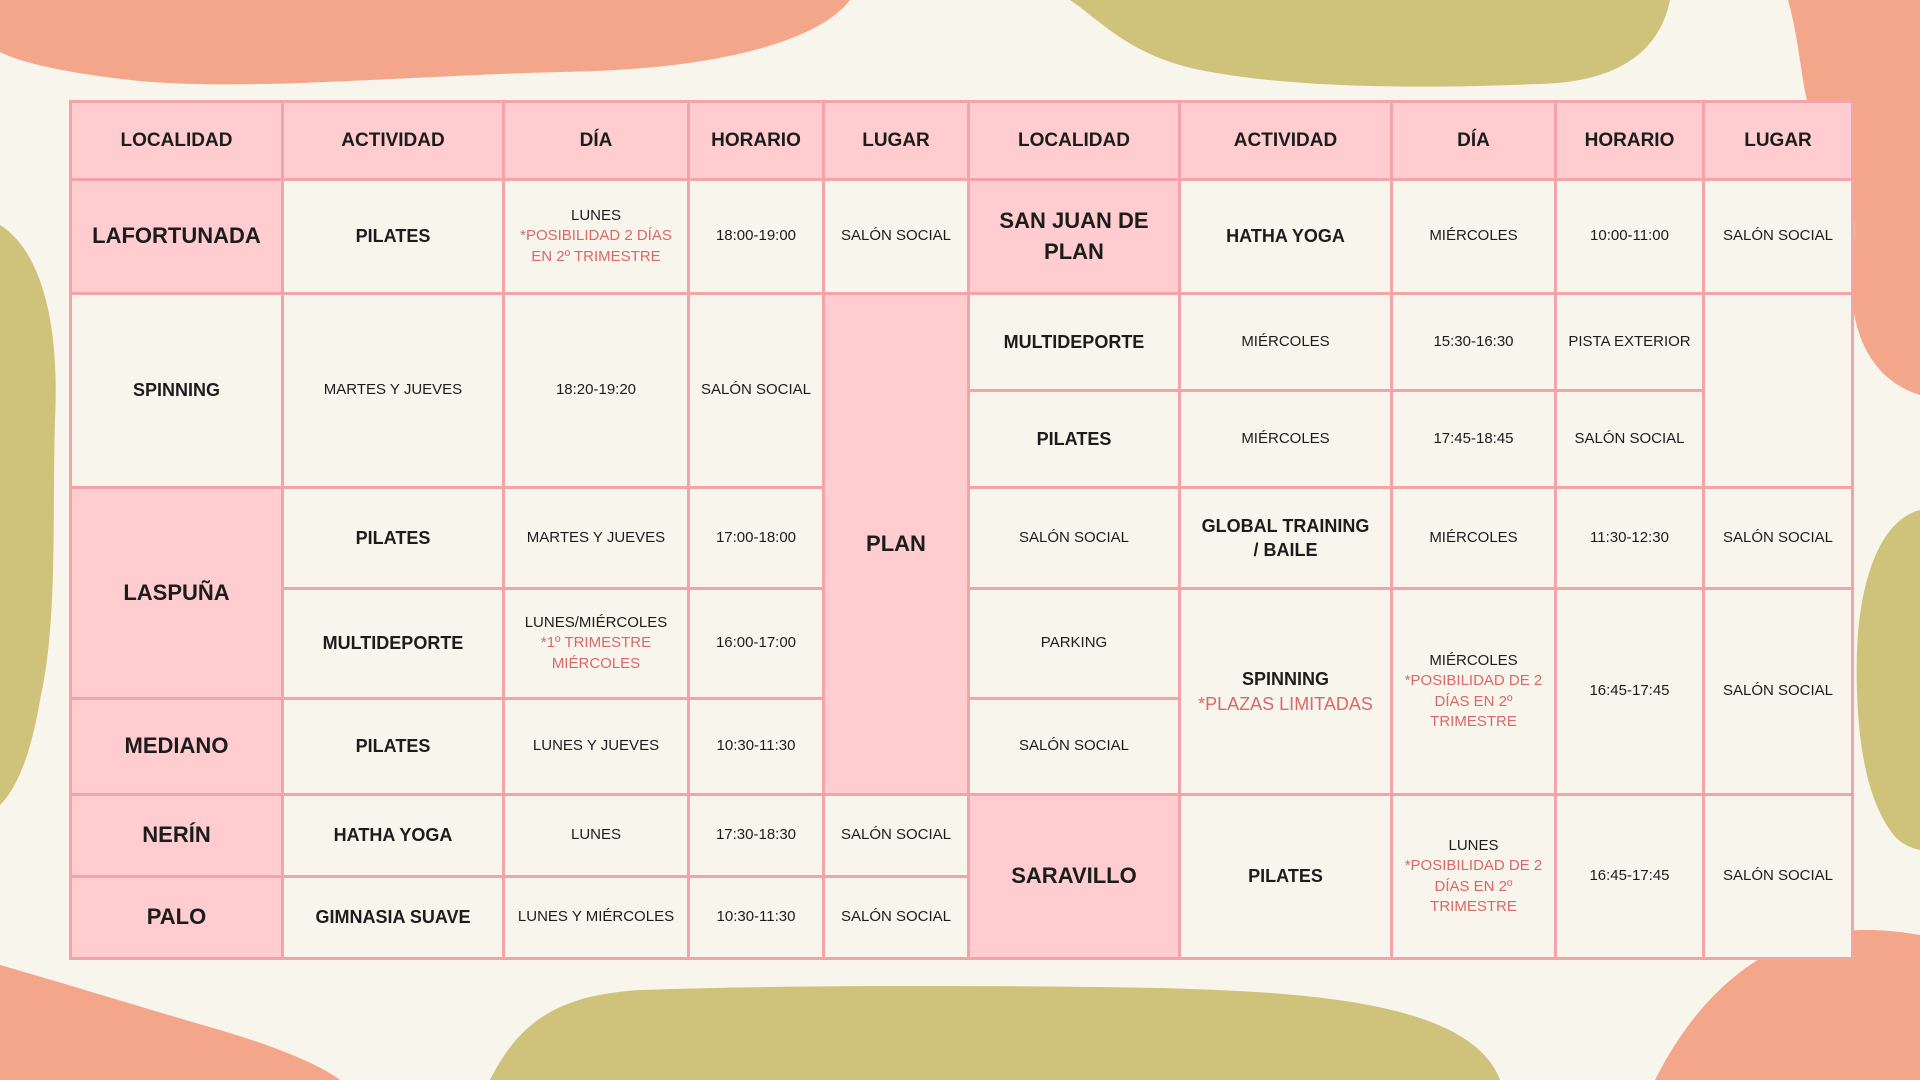  Describe the element at coordinates (1285, 679) in the screenshot. I see `actividad-text: SPINNING` at that location.